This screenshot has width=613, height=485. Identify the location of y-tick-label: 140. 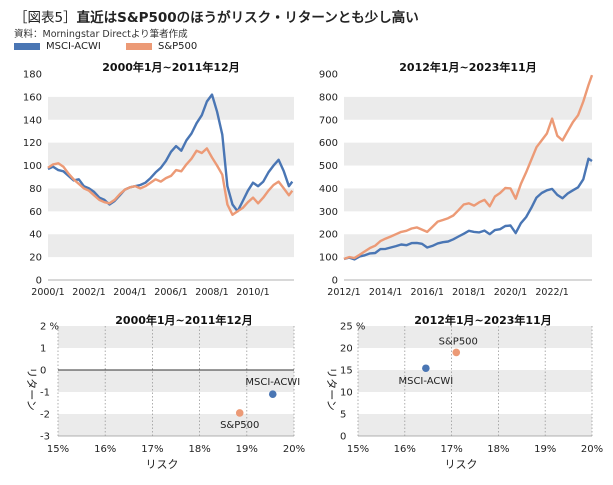
(32, 120).